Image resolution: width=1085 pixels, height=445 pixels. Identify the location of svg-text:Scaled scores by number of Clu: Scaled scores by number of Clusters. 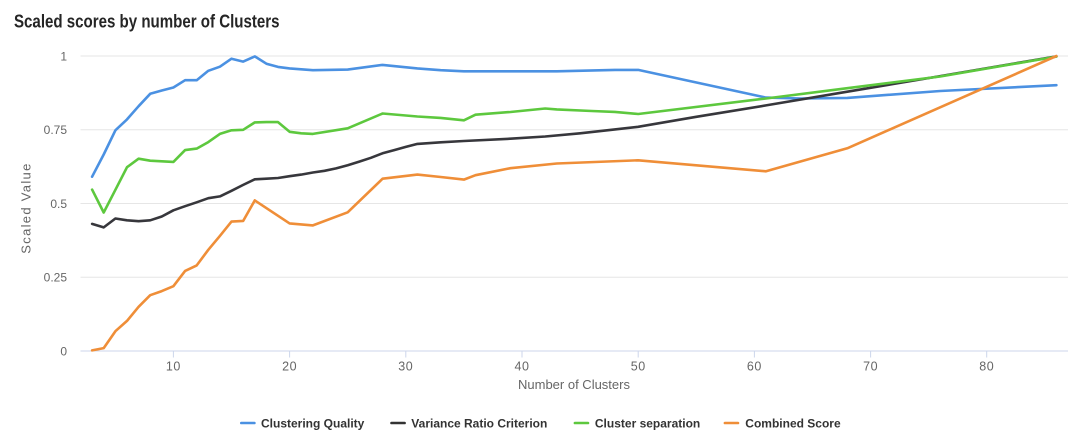
(147, 22).